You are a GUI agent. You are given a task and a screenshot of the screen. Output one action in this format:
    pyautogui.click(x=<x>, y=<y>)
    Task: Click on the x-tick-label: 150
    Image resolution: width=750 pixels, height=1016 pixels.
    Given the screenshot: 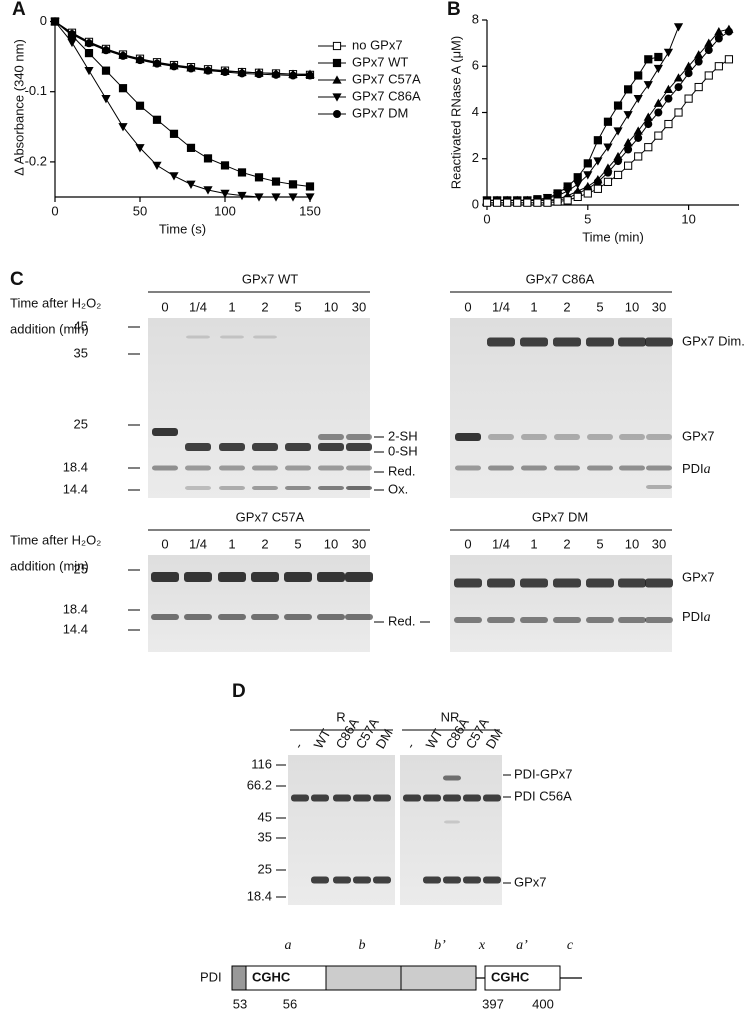 What is the action you would take?
    pyautogui.click(x=310, y=210)
    